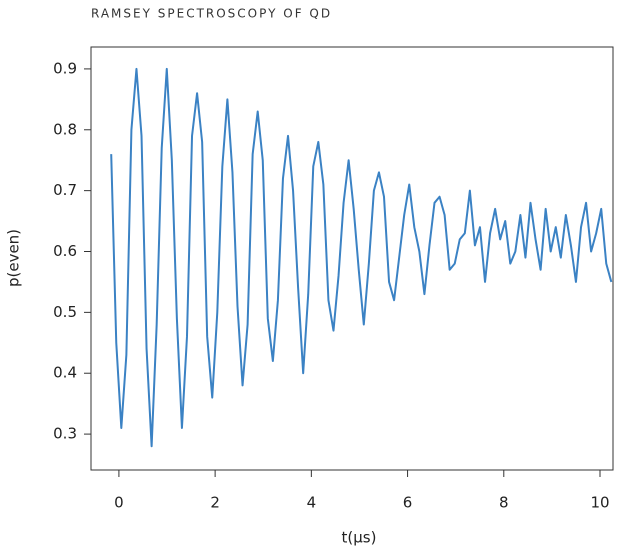 The width and height of the screenshot is (629, 550). Describe the element at coordinates (65, 190) in the screenshot. I see `y-tick-label: 0.7` at that location.